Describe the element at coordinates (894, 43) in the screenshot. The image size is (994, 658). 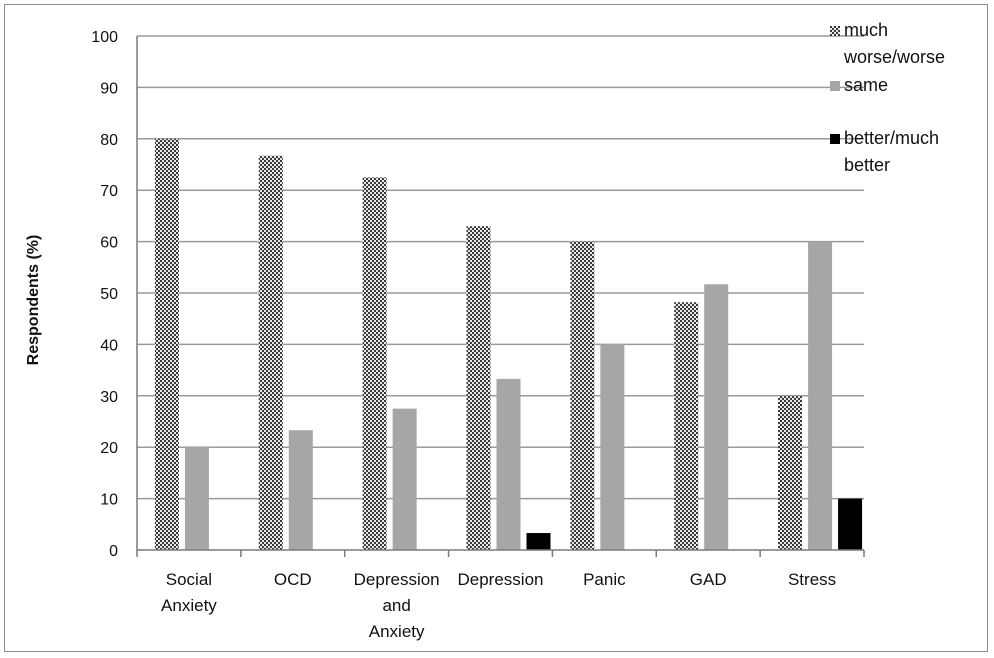
I see `legend-label: much worse/worse` at that location.